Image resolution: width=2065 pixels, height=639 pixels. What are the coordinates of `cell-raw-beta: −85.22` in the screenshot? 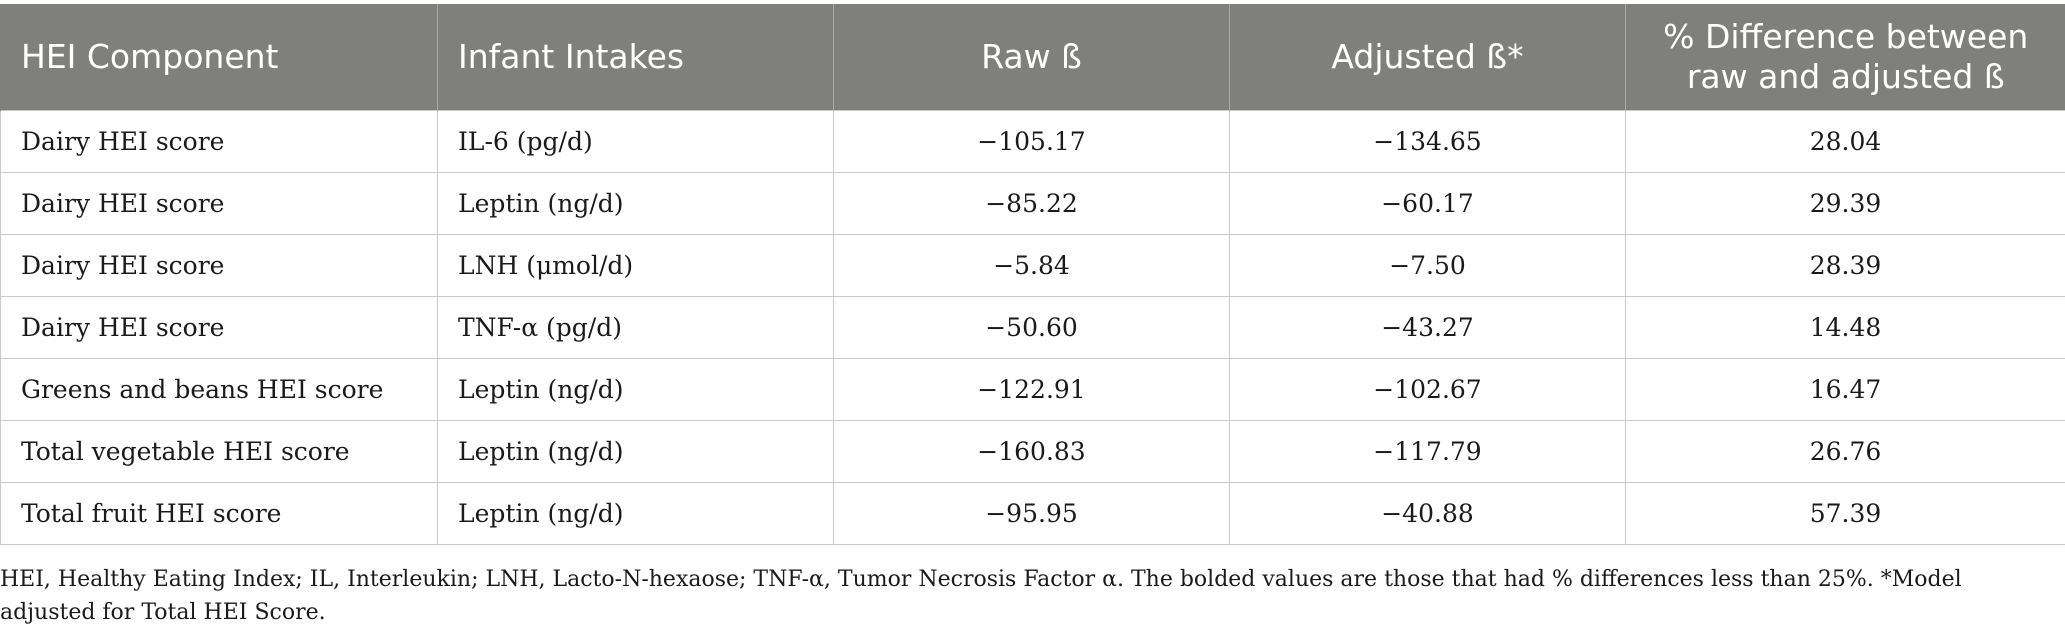 It's located at (1031, 203).